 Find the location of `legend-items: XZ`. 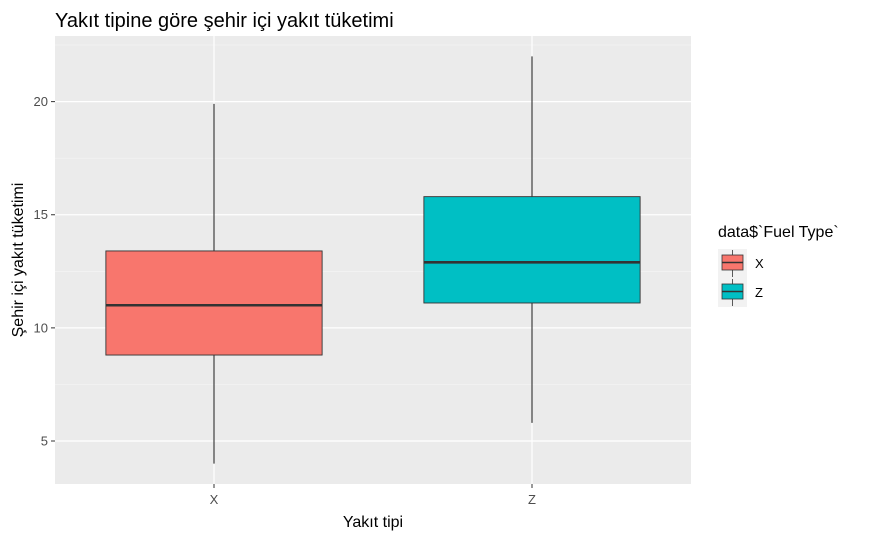

legend-items: XZ is located at coordinates (741, 278).